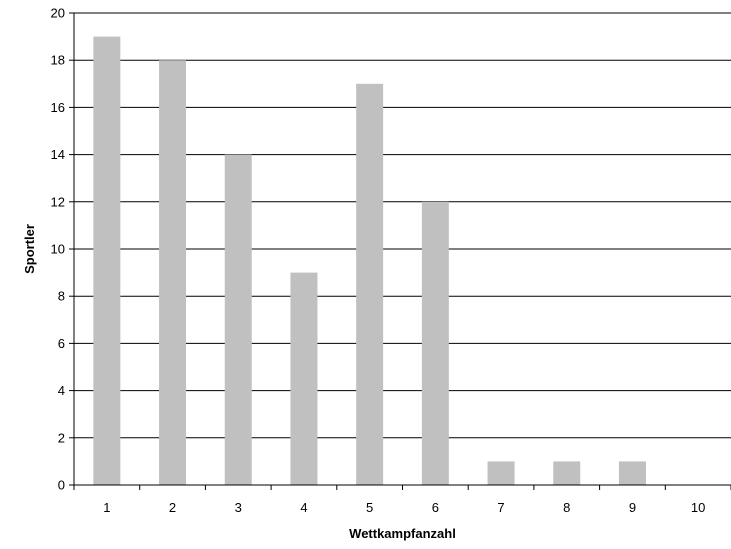  Describe the element at coordinates (61, 296) in the screenshot. I see `y-tick-label: 8` at that location.